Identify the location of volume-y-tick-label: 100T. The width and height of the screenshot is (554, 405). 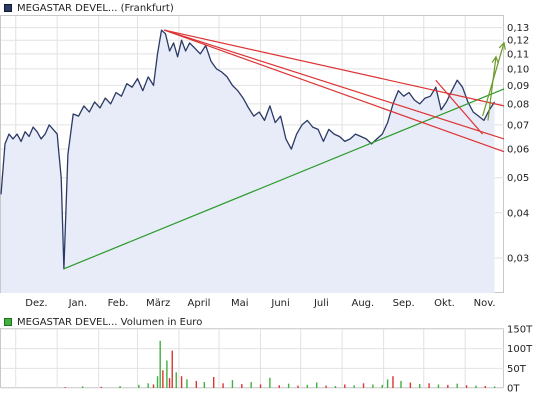
(520, 349).